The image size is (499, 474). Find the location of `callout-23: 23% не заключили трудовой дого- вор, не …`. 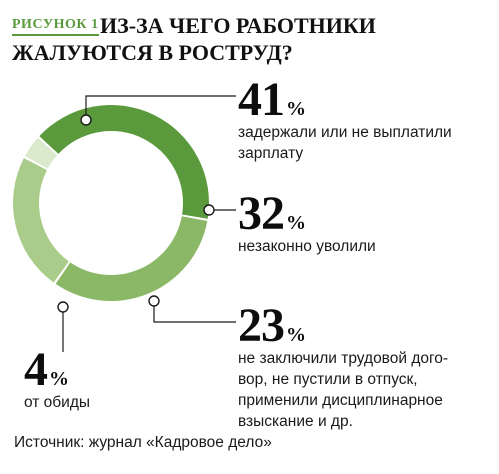

callout-23: 23% не заключили трудовой дого- вор, не … is located at coordinates (343, 367).